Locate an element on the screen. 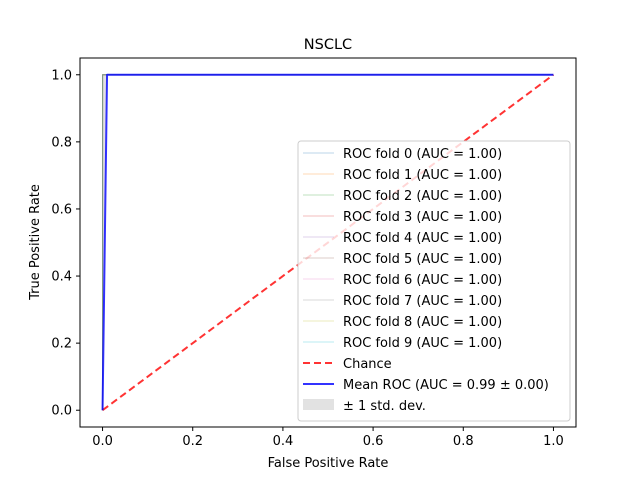 The image size is (640, 480). legend-label: ROC fold 6 (AUC = 1.00) is located at coordinates (422, 280).